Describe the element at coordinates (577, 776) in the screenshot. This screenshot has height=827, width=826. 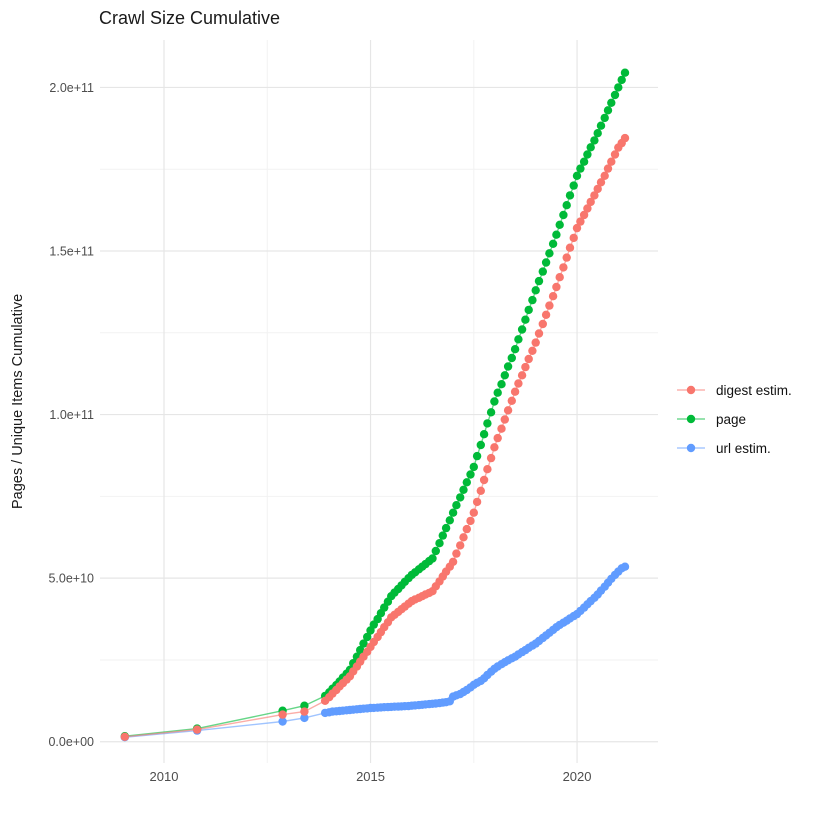
I see `x-tick-label: 2020` at that location.